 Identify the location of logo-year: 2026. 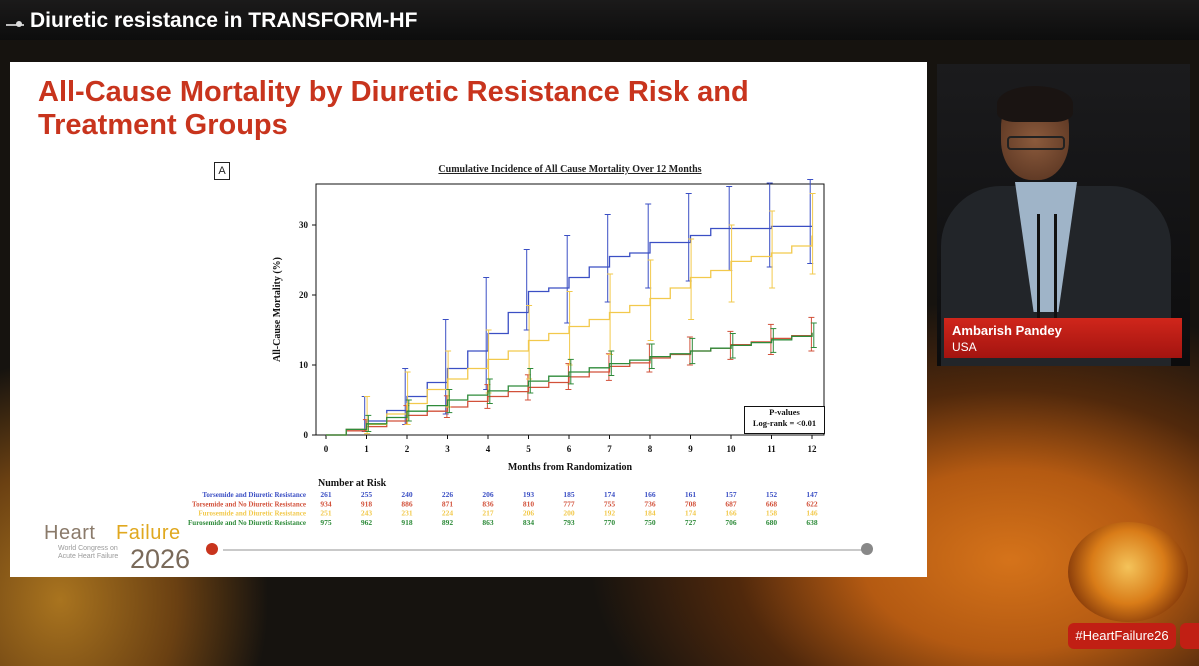
(160, 559).